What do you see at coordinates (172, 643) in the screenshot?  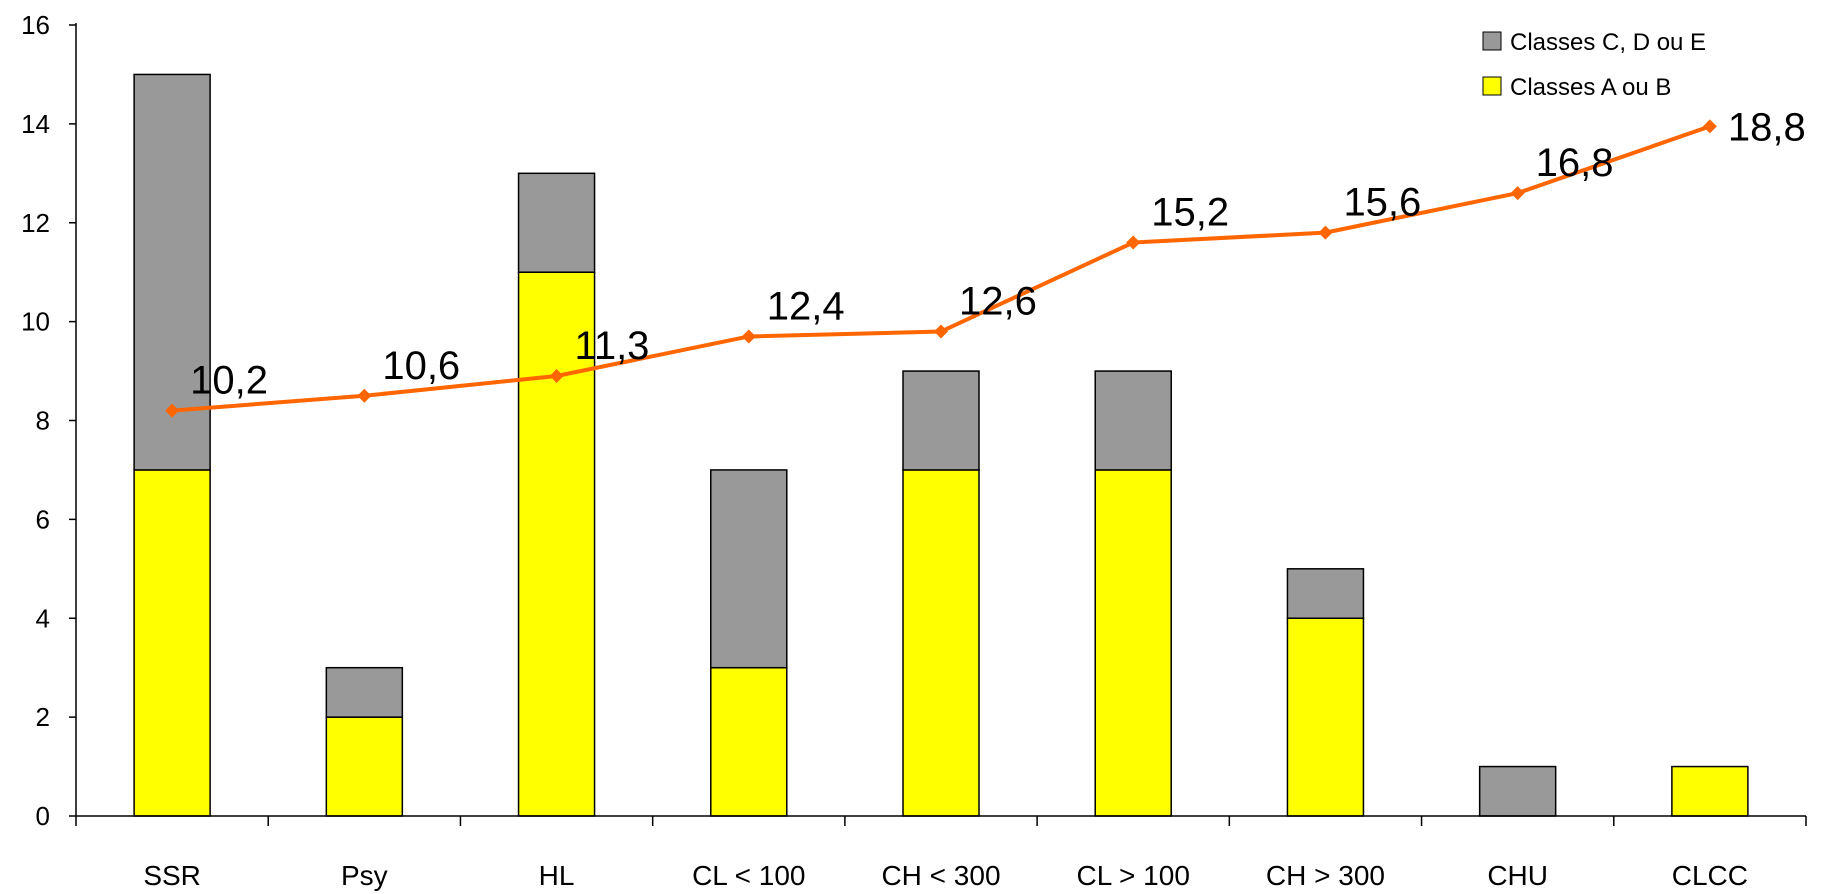 I see `bar-ssr-classes-a-ou-b` at bounding box center [172, 643].